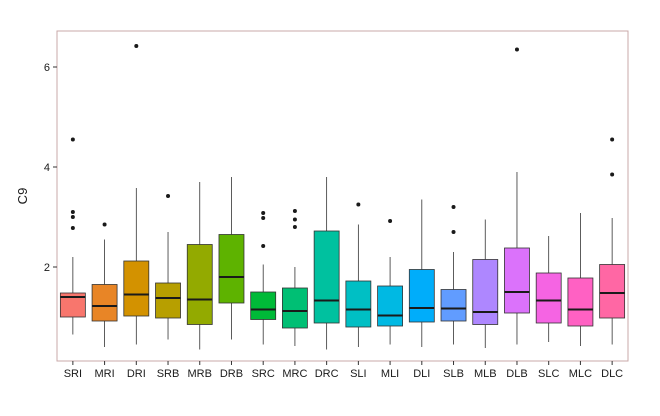  What do you see at coordinates (295, 277) in the screenshot?
I see `box-mrc` at bounding box center [295, 277].